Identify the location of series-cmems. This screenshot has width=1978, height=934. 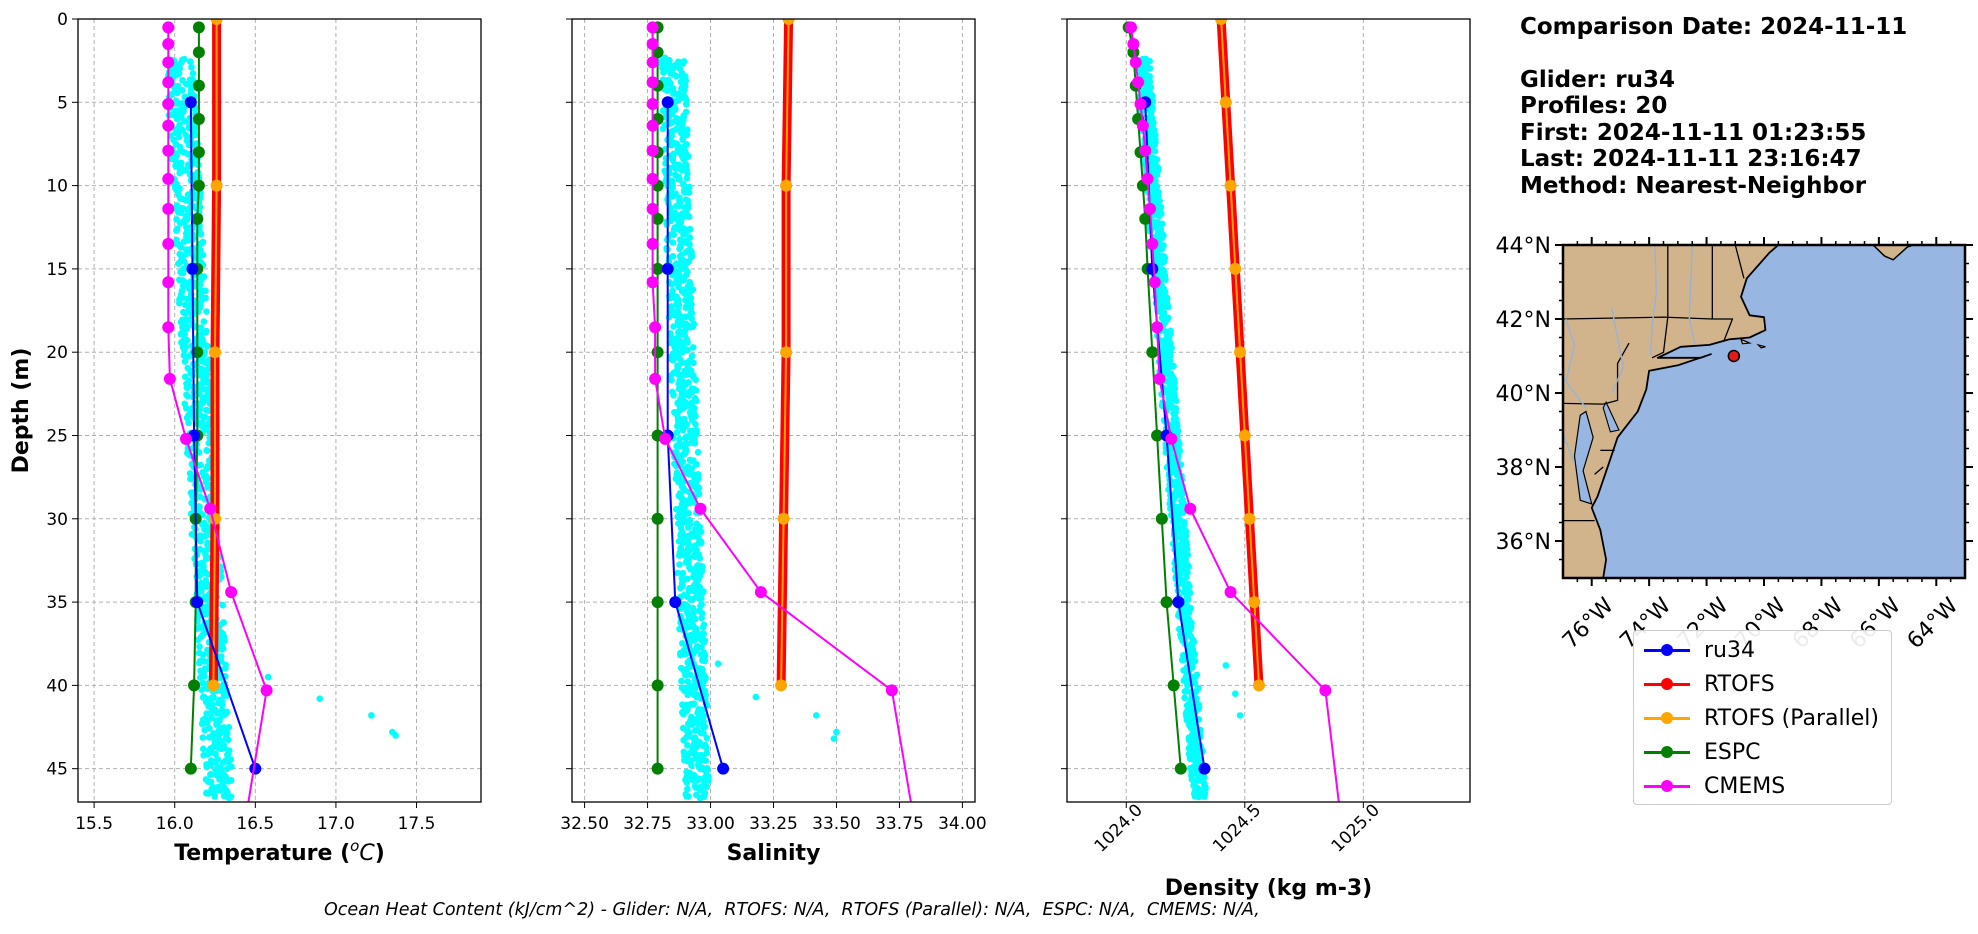
(217, 411).